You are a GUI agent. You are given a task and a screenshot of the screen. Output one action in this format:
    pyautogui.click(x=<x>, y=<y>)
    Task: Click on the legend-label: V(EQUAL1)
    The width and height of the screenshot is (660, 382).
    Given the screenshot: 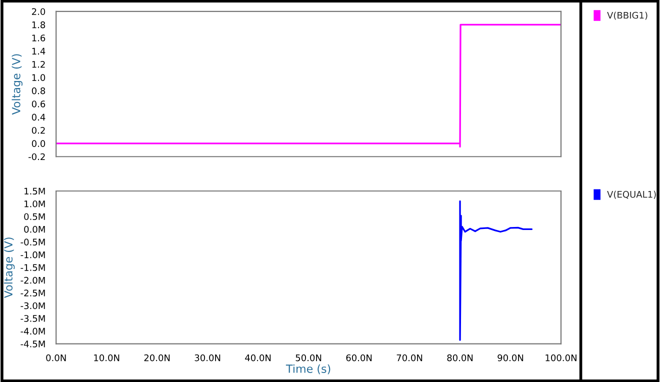 What is the action you would take?
    pyautogui.click(x=631, y=194)
    